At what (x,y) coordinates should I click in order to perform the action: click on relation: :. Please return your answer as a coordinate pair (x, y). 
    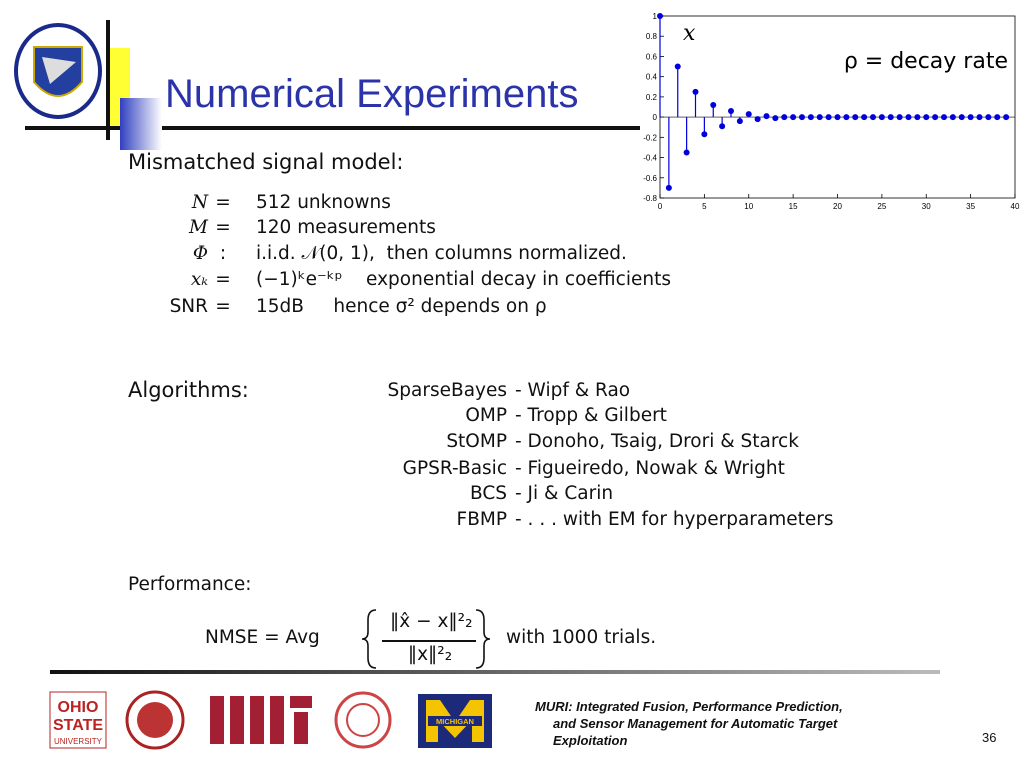
    Looking at the image, I should click on (223, 253).